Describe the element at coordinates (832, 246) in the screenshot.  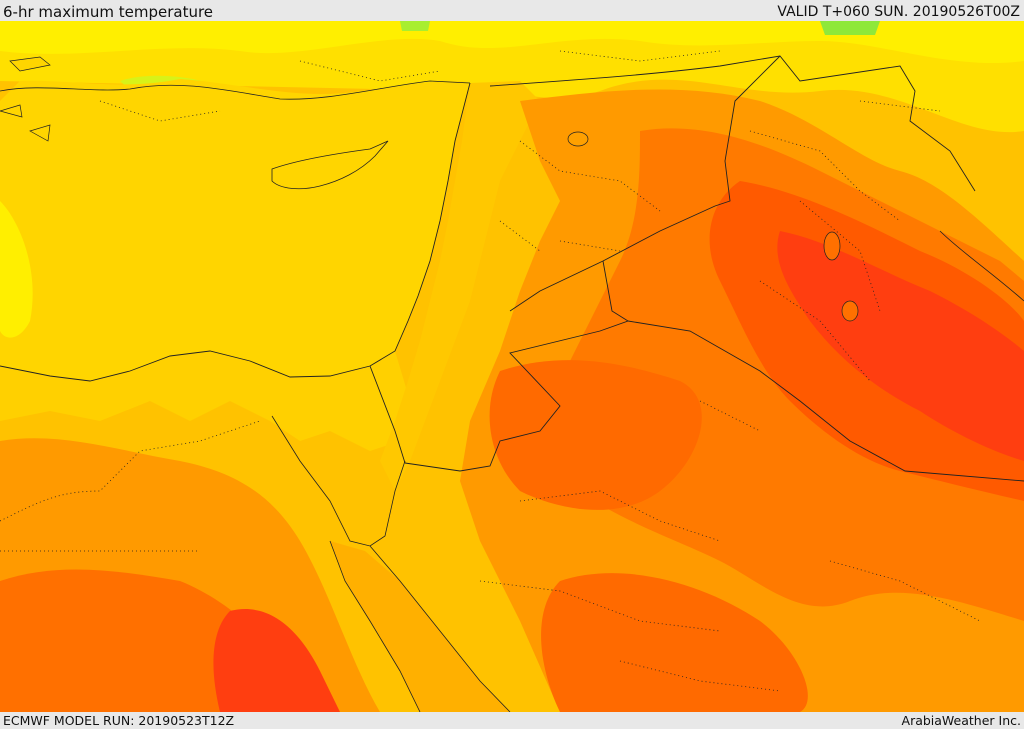
I see `tharthar-lake` at that location.